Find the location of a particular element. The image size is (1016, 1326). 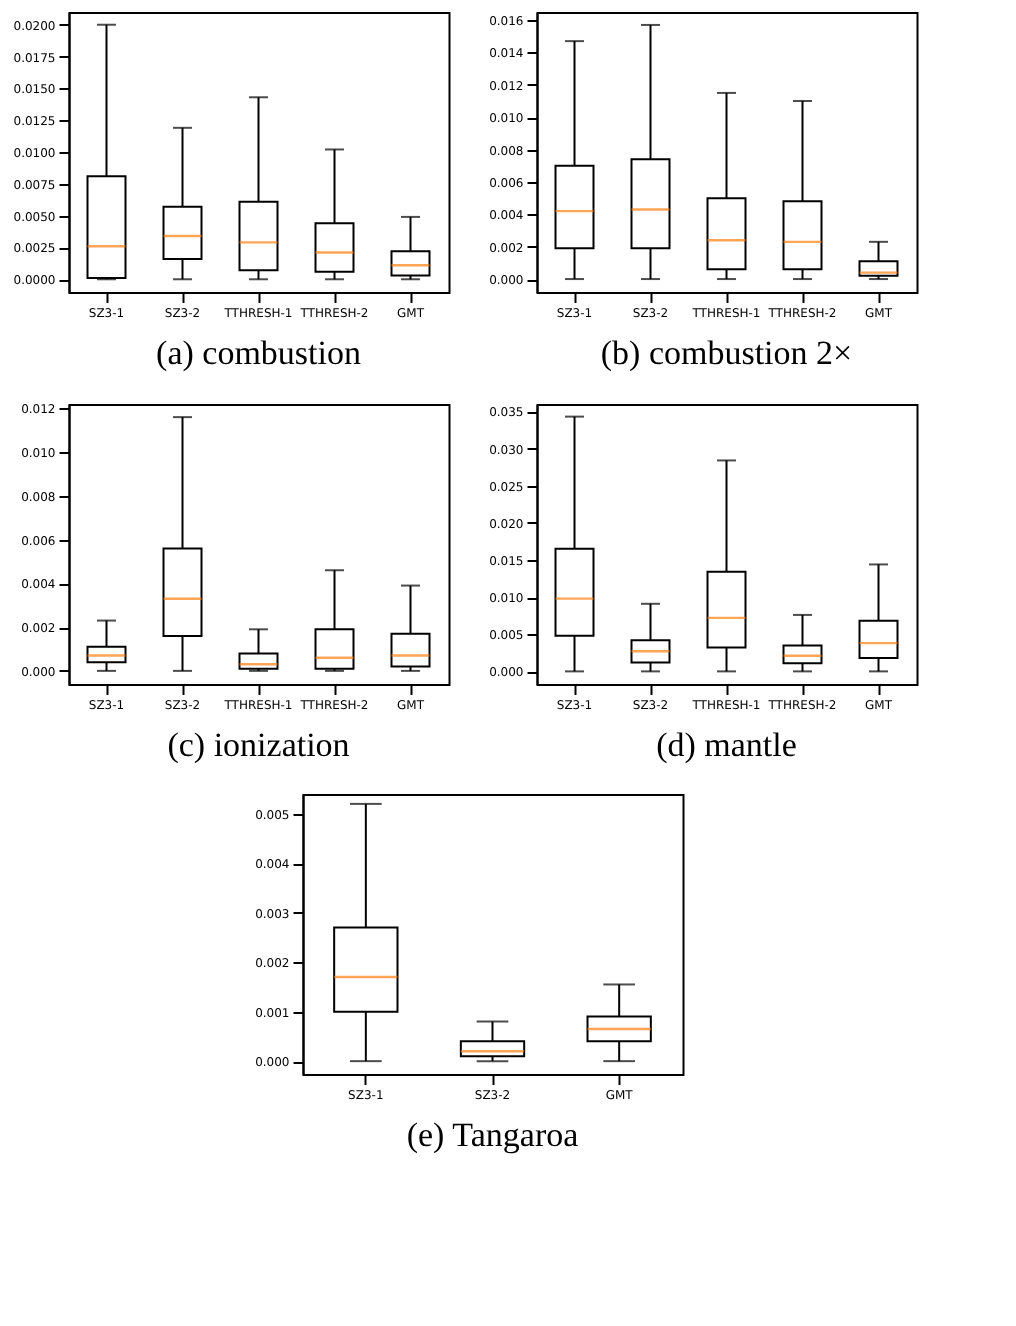

text: (e) Tangaroa is located at coordinates (493, 1135).